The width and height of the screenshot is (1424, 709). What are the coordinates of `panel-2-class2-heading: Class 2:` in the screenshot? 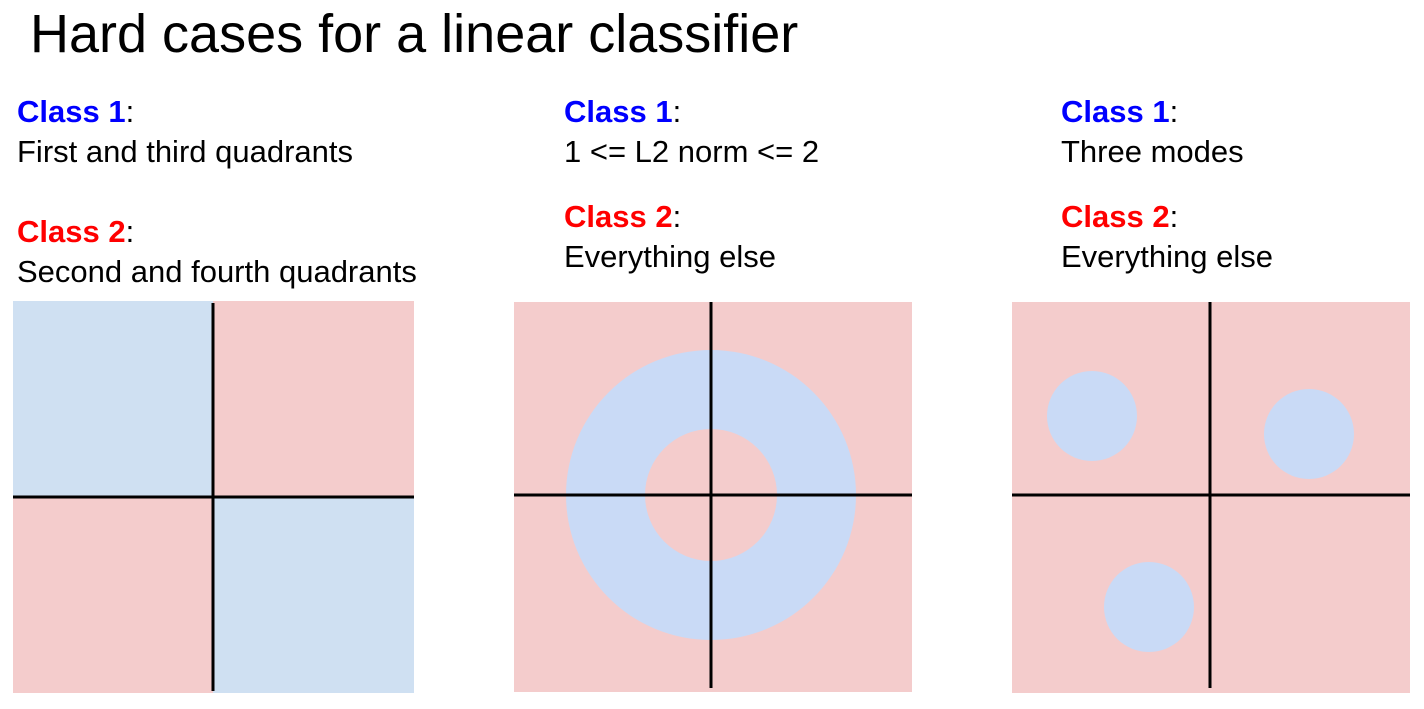 It's located at (691, 217).